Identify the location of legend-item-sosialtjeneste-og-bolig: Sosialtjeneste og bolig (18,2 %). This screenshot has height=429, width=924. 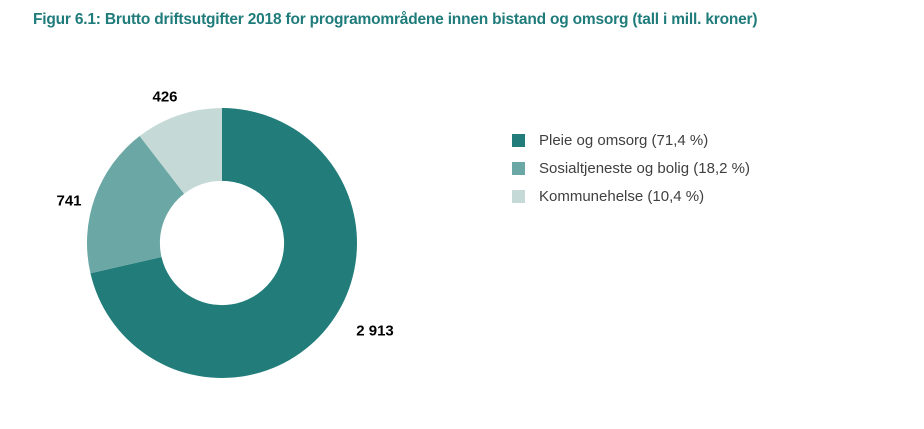
(631, 168).